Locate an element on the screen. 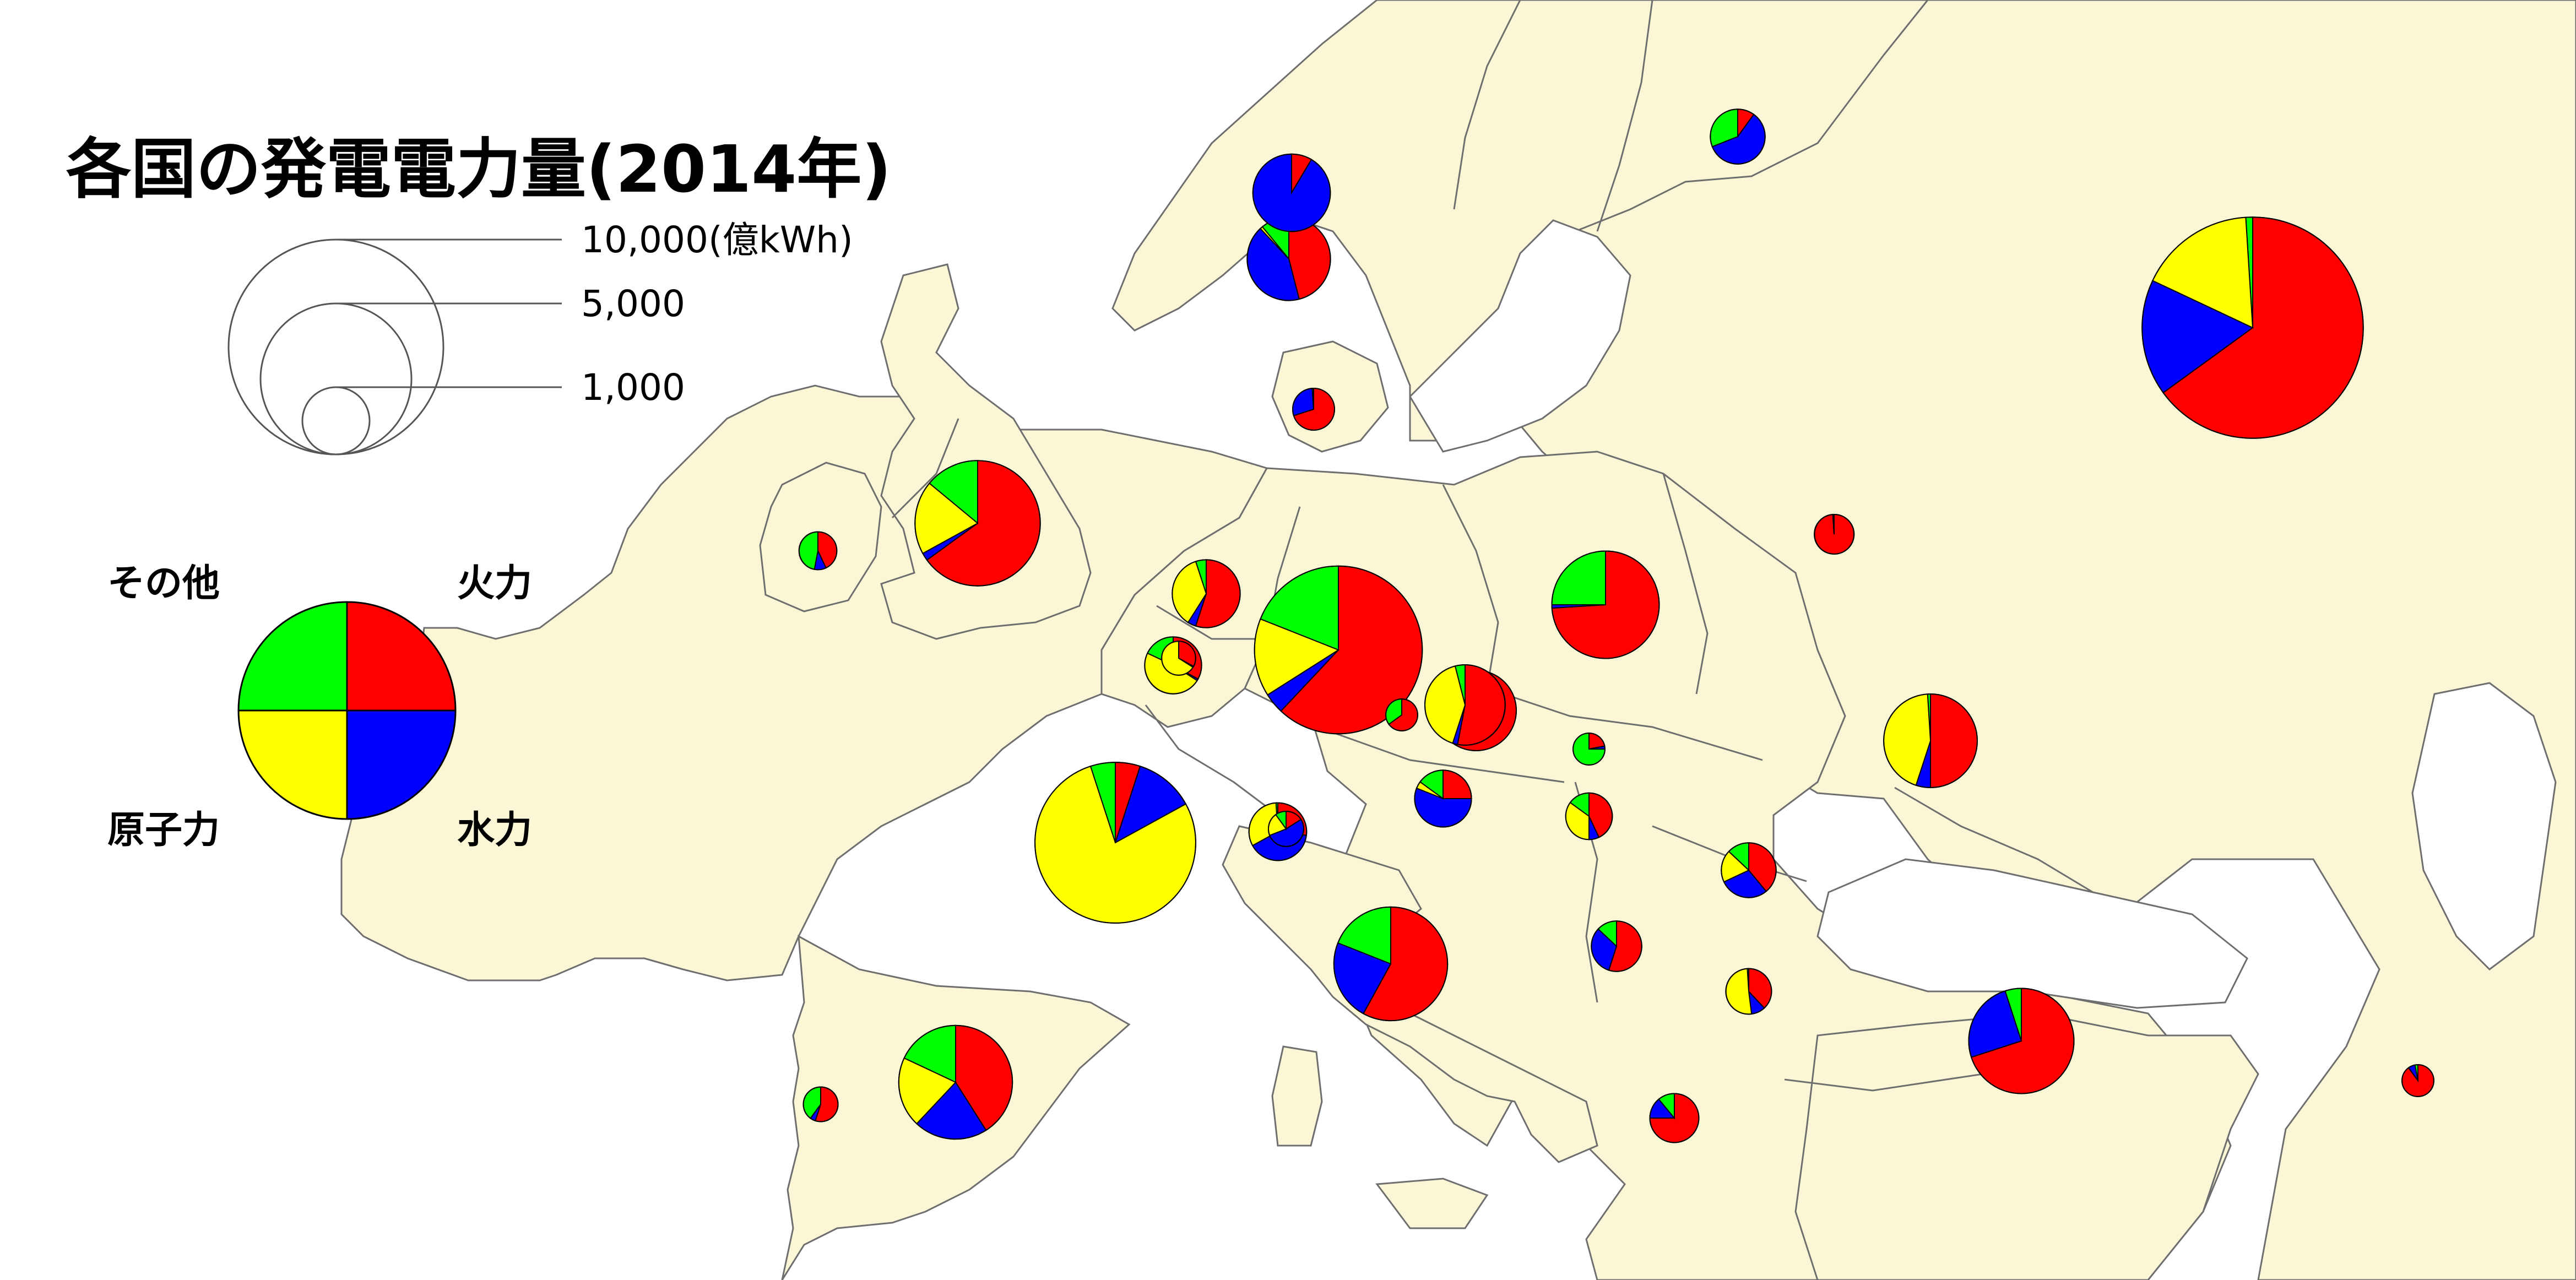  scale-unit: 億kWh is located at coordinates (781, 240).